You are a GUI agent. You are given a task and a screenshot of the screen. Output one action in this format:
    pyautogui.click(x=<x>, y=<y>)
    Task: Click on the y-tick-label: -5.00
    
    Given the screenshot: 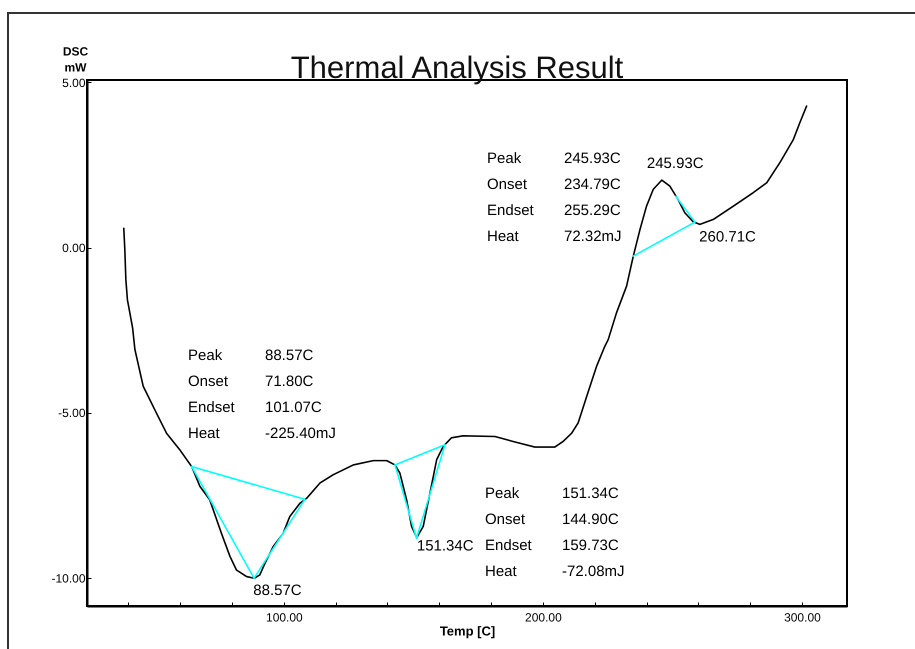 What is the action you would take?
    pyautogui.click(x=72, y=413)
    